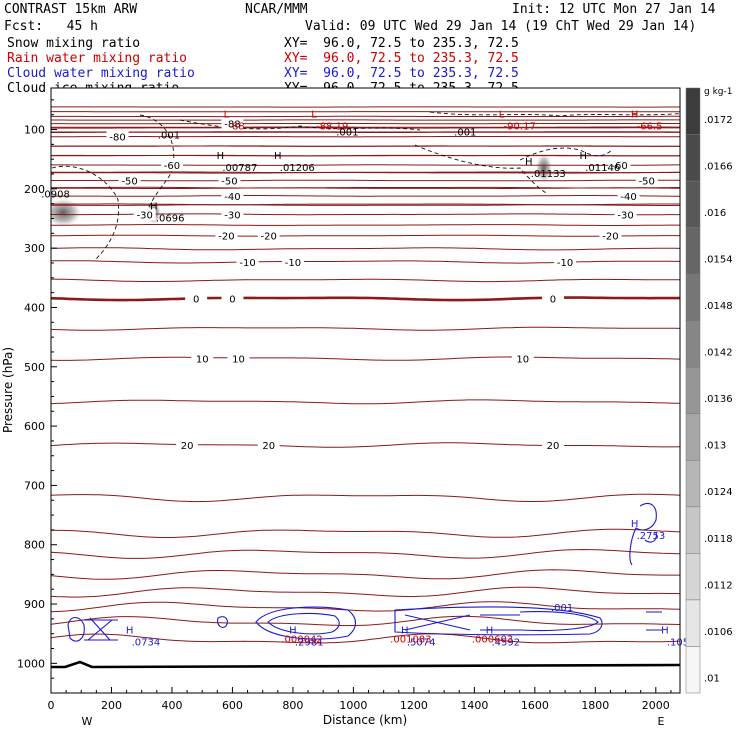 This screenshot has height=740, width=740. I want to click on temperature-label-11: -30, so click(625, 215).